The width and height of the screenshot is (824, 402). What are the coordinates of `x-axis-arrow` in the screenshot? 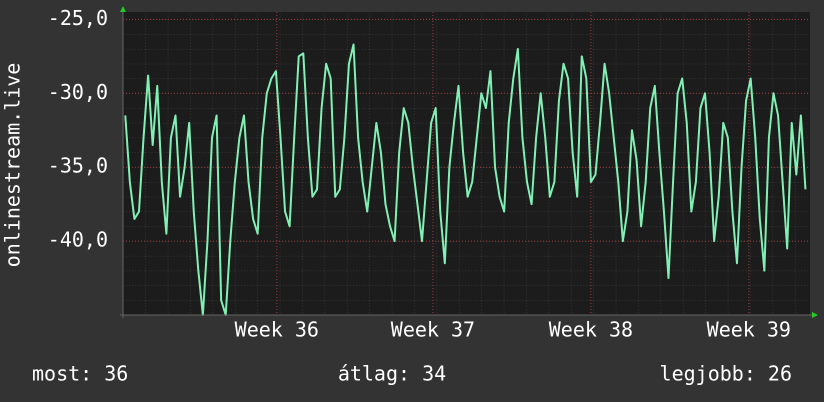 It's located at (815, 315).